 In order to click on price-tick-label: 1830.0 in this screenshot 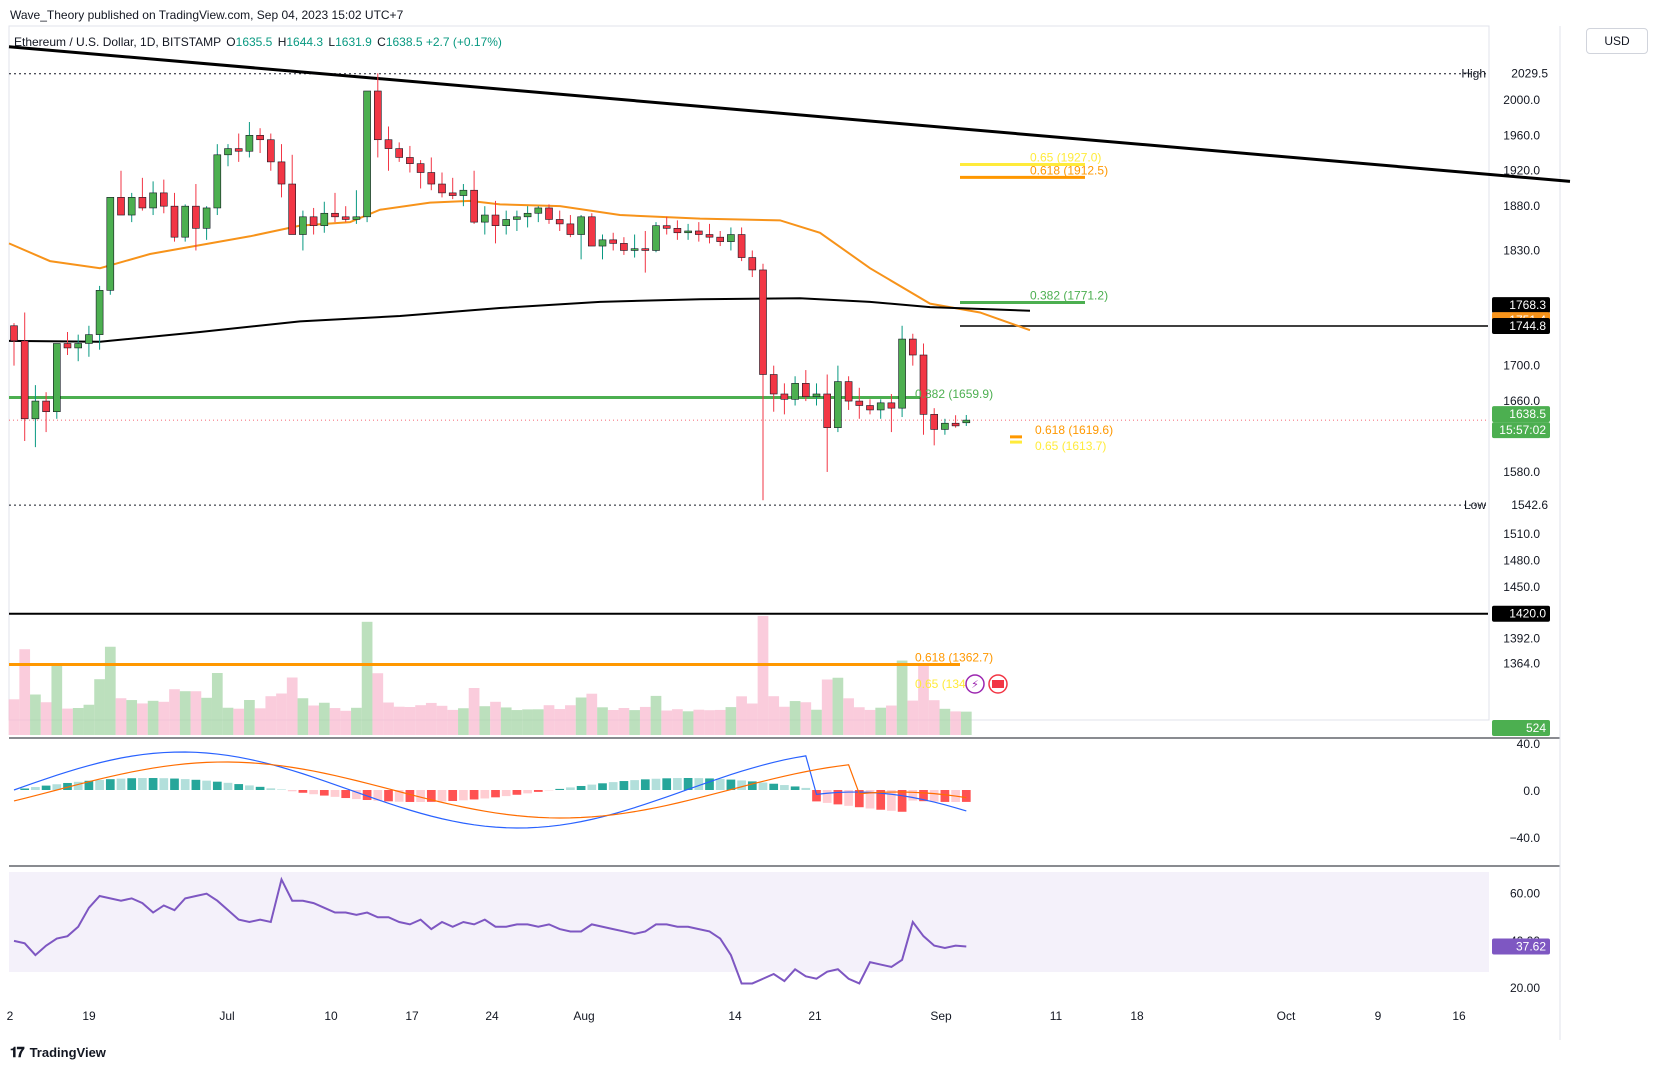, I will do `click(1521, 250)`.